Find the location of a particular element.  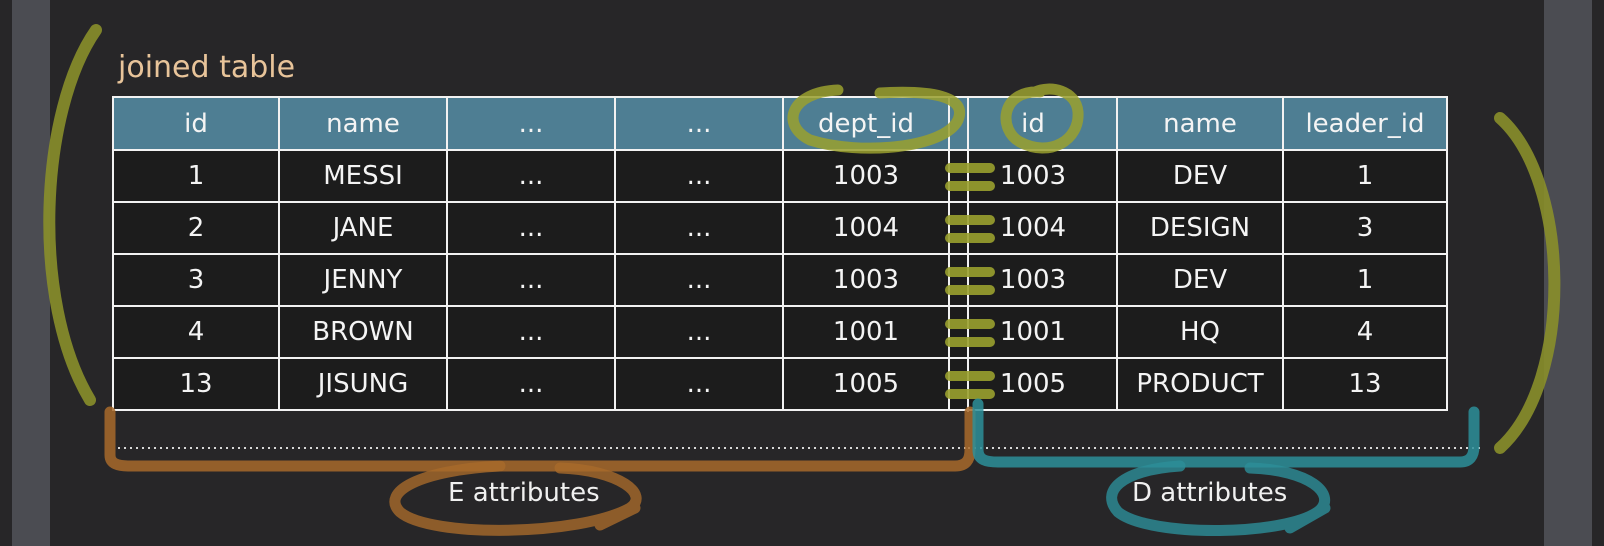

cell: PRODUCT is located at coordinates (1200, 384).